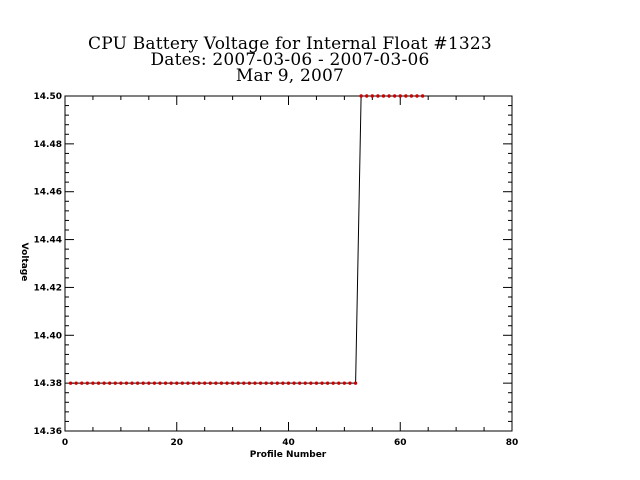  What do you see at coordinates (24, 262) in the screenshot?
I see `y-axis-title: Voltage` at bounding box center [24, 262].